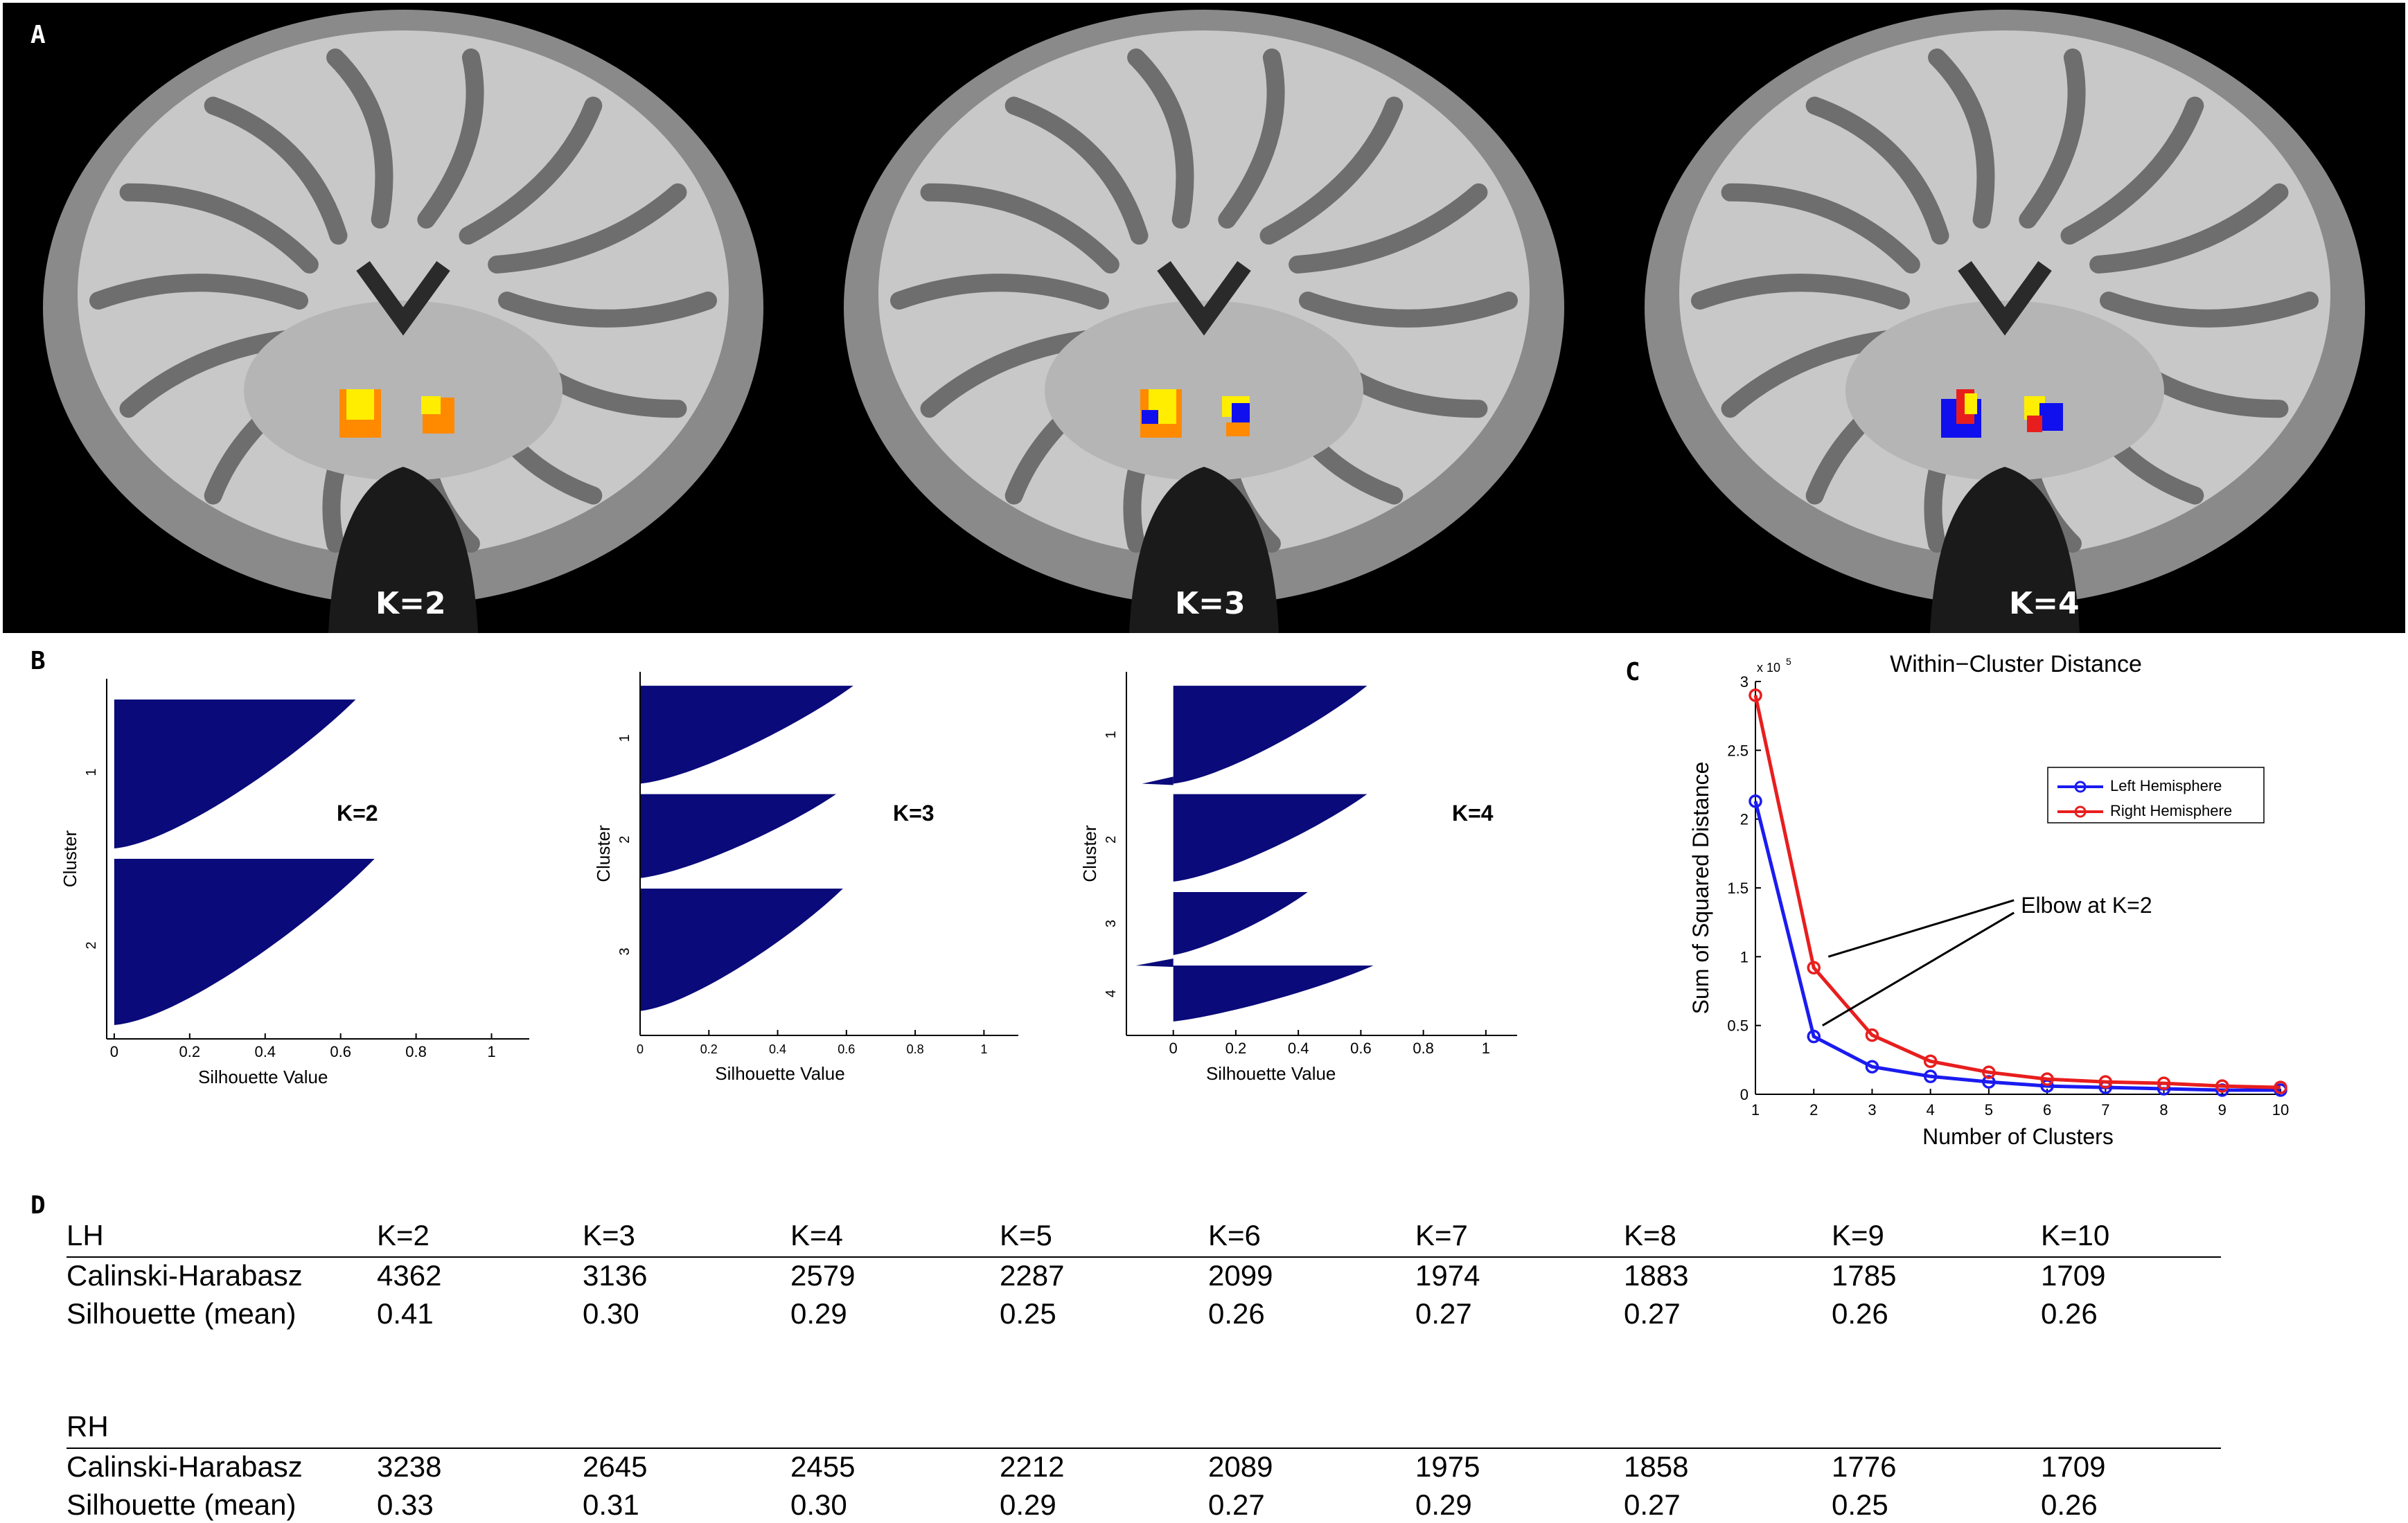 This screenshot has height=1523, width=2408. What do you see at coordinates (1234, 1235) in the screenshot?
I see `column-header: K=6` at bounding box center [1234, 1235].